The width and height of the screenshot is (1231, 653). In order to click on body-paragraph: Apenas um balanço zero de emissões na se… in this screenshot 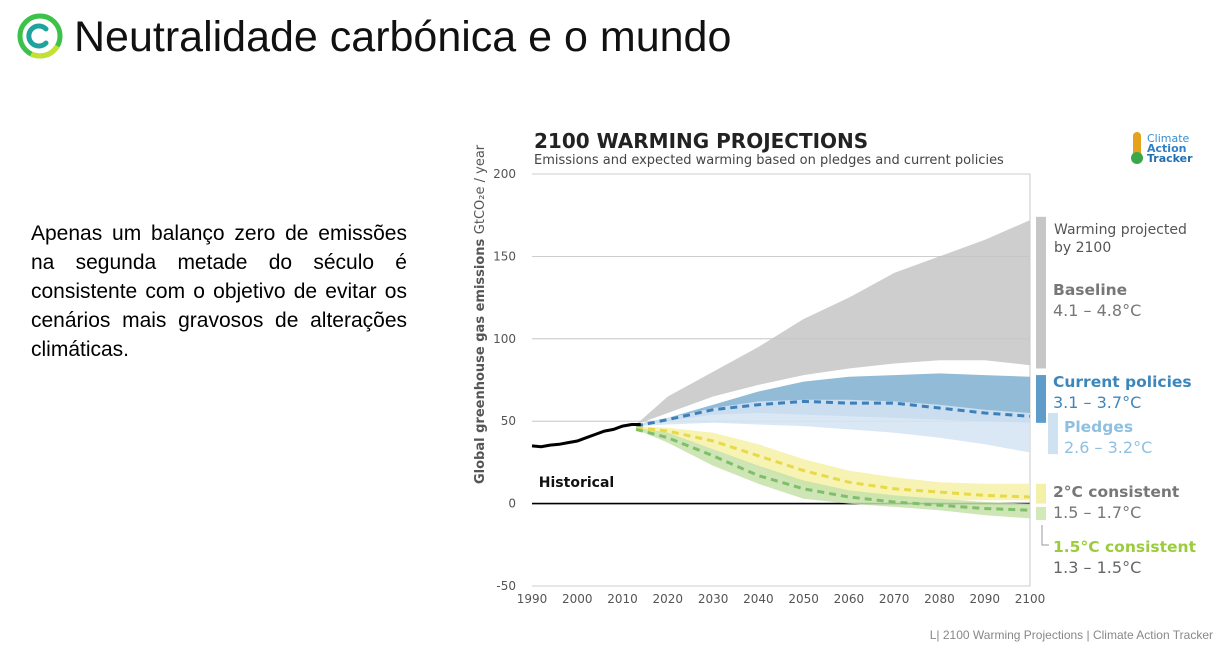, I will do `click(219, 291)`.